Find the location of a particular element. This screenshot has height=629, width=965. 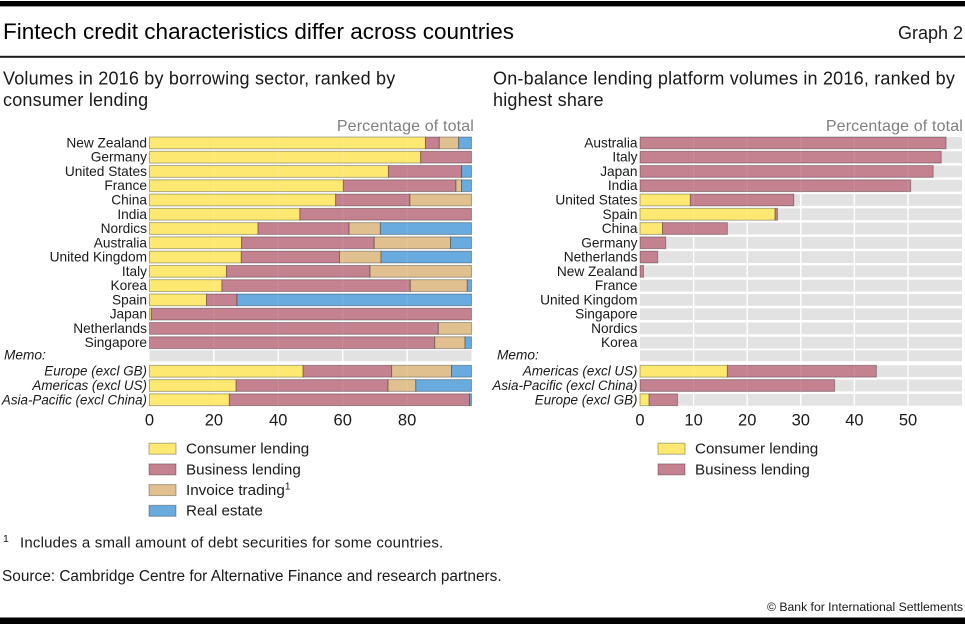

svg-text:© Bank for International Settl: © Bank for International Settlements is located at coordinates (865, 607).